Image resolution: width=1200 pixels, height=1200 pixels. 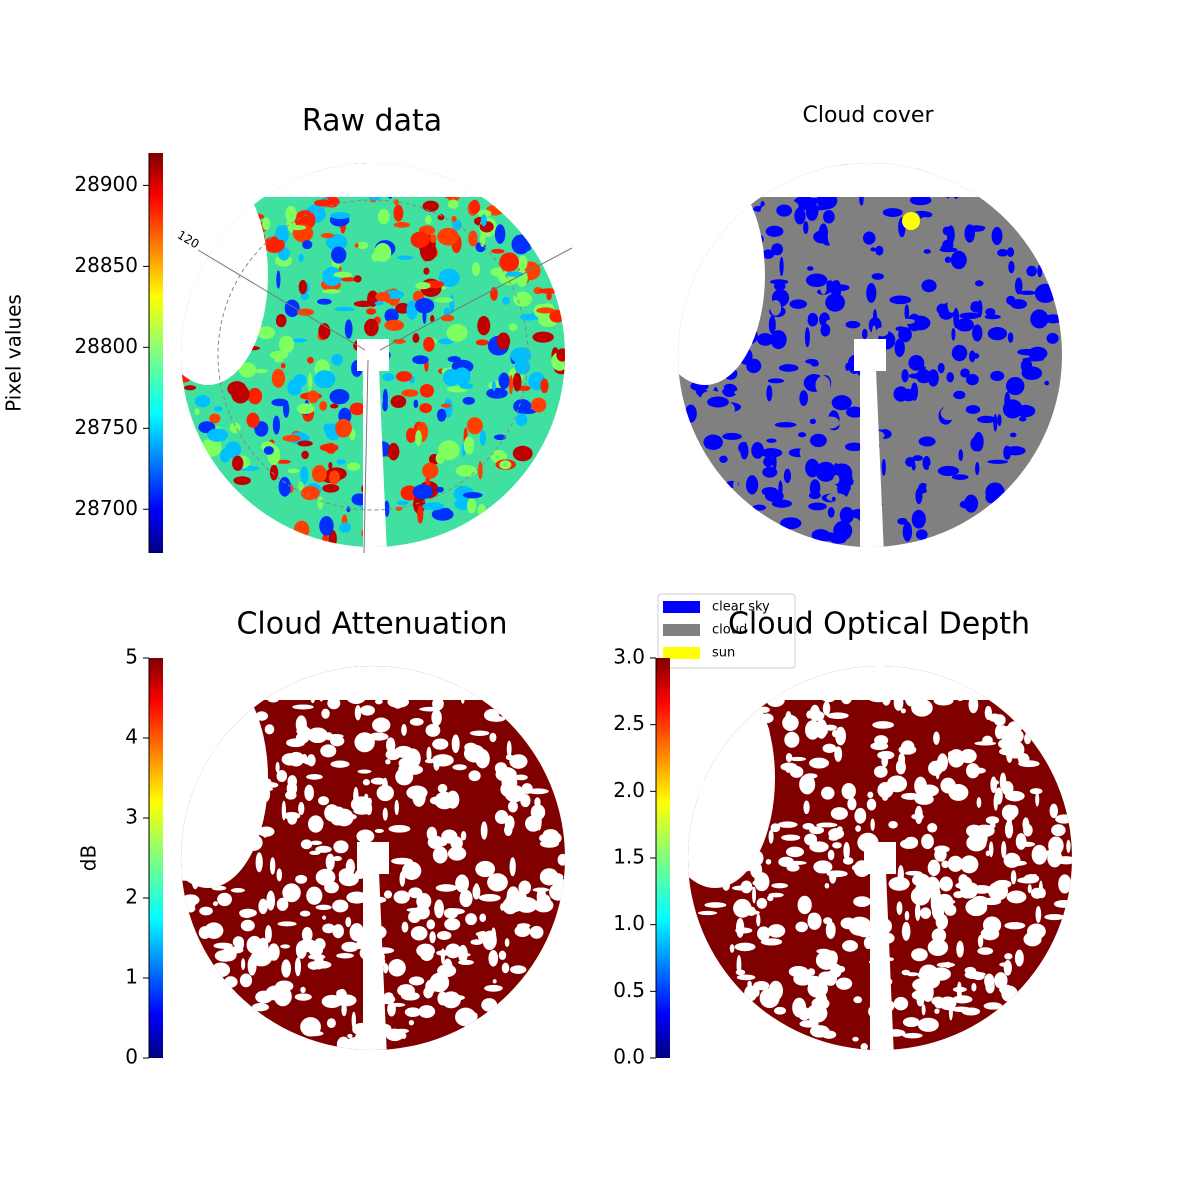 I want to click on colorbar-tick-label: 0, so click(x=131, y=1057).